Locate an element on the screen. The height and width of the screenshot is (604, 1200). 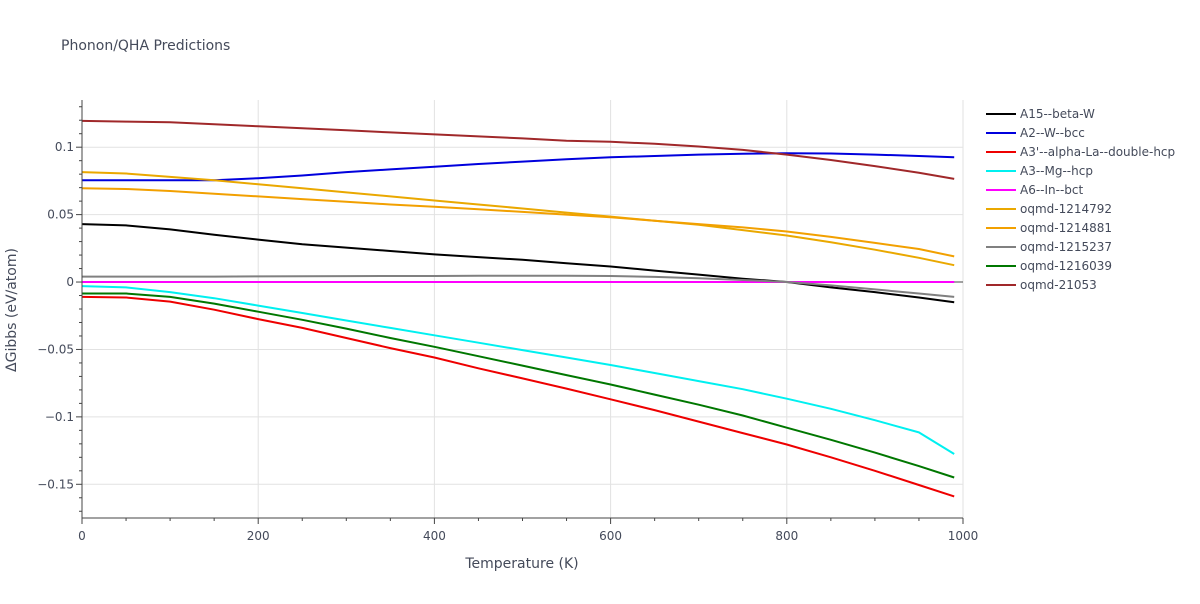
legend-item-4: A6--In--bct is located at coordinates (1035, 190).